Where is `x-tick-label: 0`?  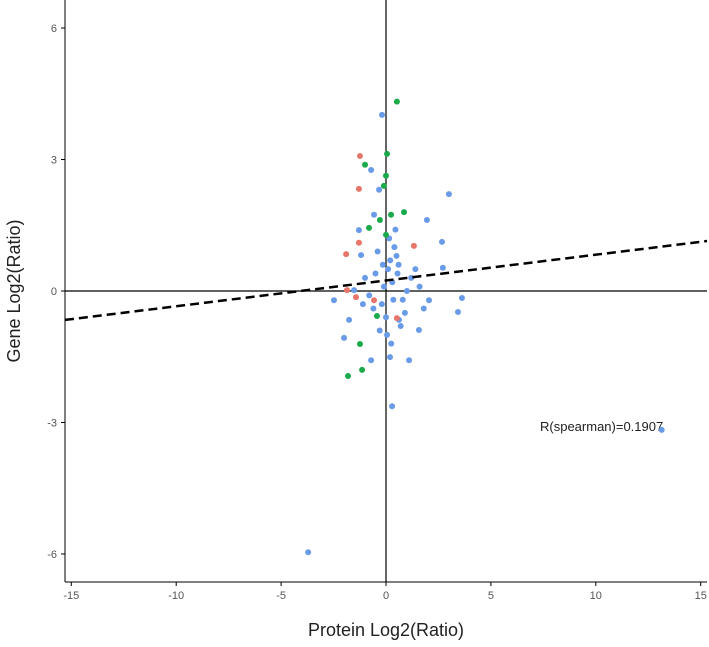 x-tick-label: 0 is located at coordinates (386, 596).